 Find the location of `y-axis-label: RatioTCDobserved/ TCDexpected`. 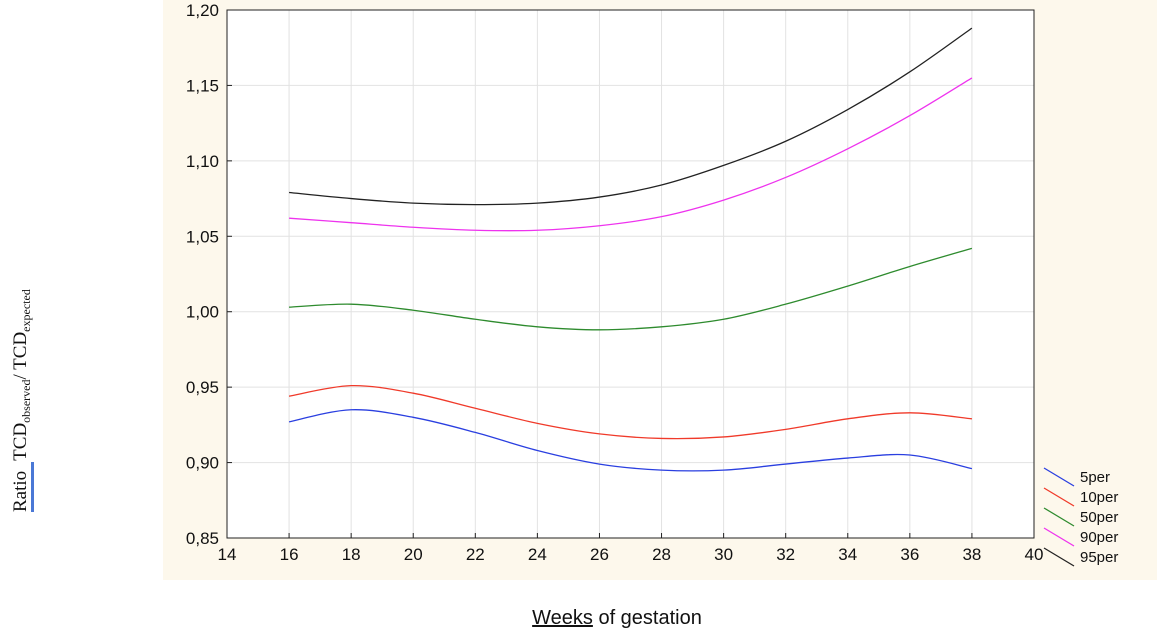

y-axis-label: RatioTCDobserved/ TCDexpected is located at coordinates (22, 400).